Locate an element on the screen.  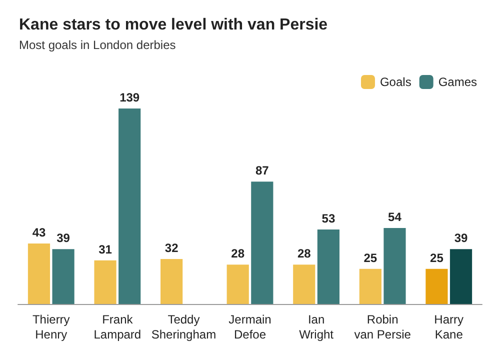
x-tick-label: Ian Wright is located at coordinates (316, 327).